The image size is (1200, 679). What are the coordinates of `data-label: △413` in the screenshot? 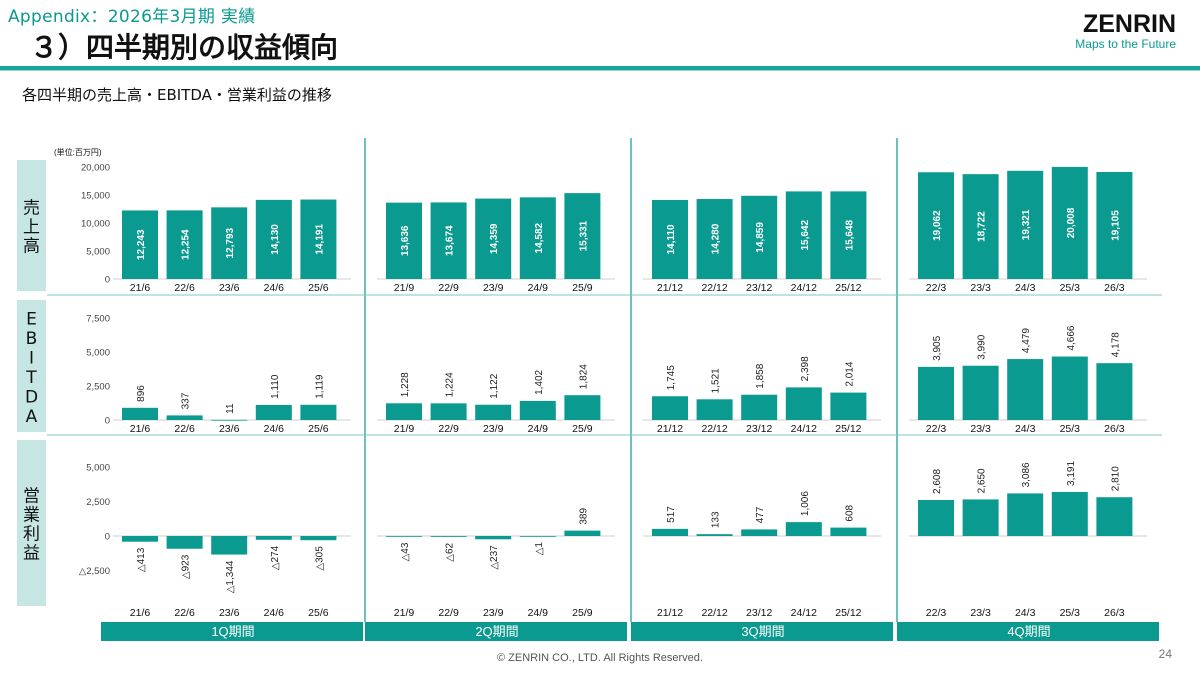 It's located at (141, 559).